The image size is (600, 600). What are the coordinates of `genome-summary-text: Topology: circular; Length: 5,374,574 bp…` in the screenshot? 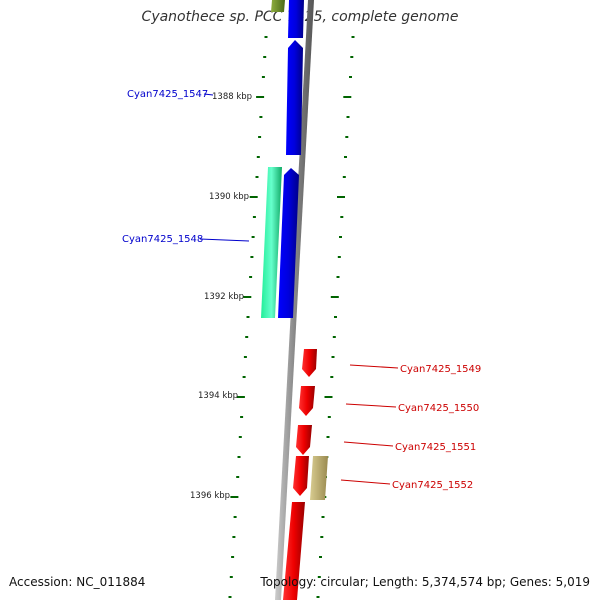 It's located at (425, 582).